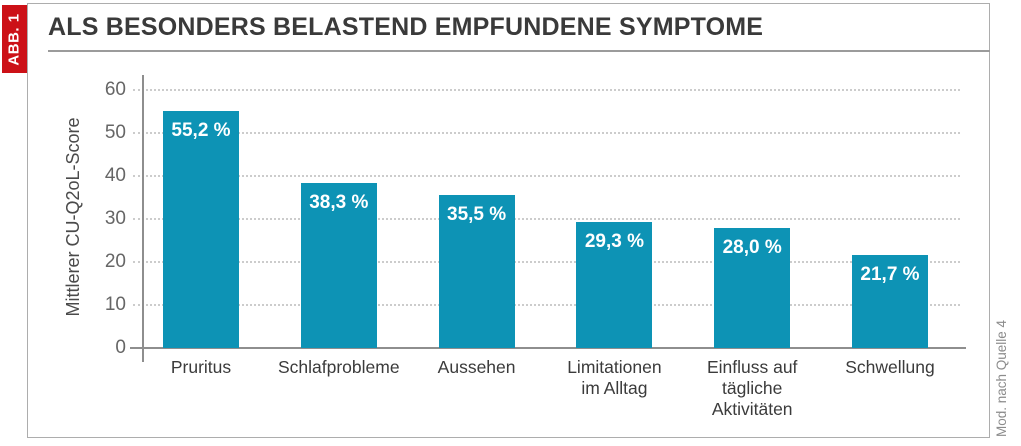 This screenshot has height=446, width=1021. I want to click on category-label-5: Schwellung, so click(890, 367).